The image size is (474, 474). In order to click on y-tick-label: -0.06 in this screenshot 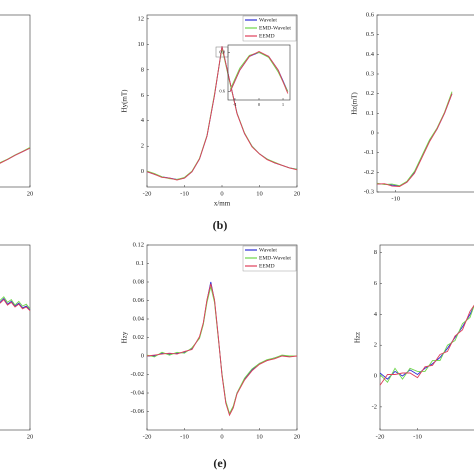, I will do `click(137, 411)`.